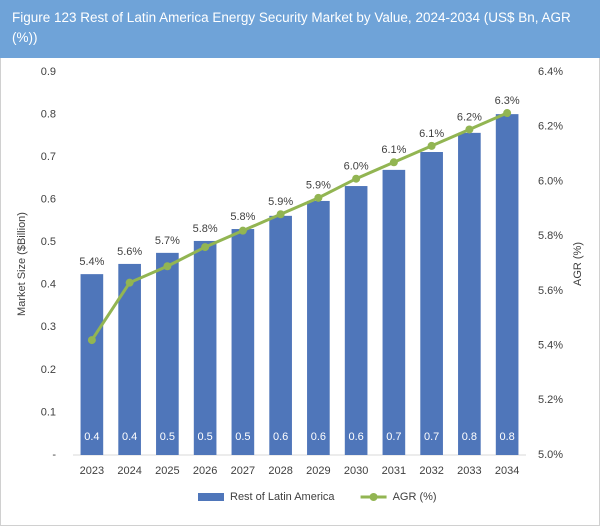  What do you see at coordinates (48, 370) in the screenshot?
I see `y-tick-label: 0.2` at bounding box center [48, 370].